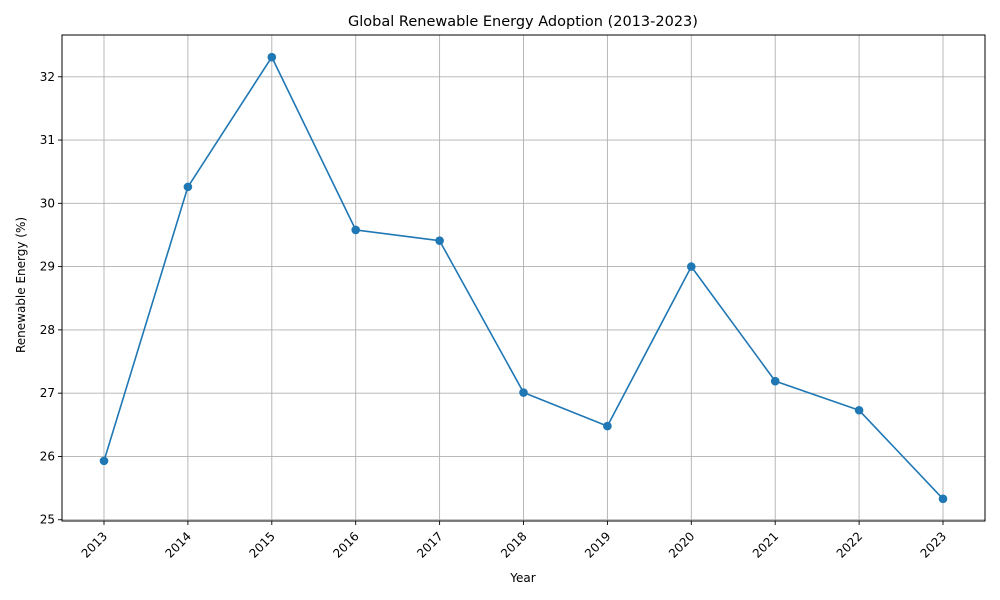 The height and width of the screenshot is (600, 1000). Describe the element at coordinates (522, 578) in the screenshot. I see `x-axis-label: Year` at that location.